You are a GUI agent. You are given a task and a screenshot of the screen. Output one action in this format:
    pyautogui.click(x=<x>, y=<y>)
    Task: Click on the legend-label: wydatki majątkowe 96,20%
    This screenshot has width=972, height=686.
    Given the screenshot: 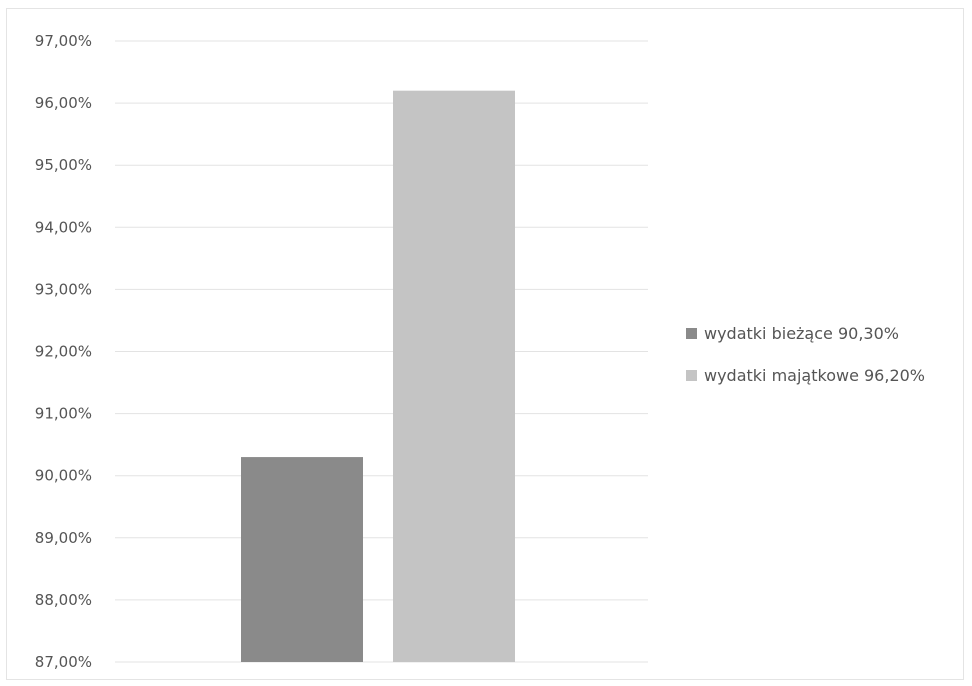 What is the action you would take?
    pyautogui.click(x=814, y=375)
    